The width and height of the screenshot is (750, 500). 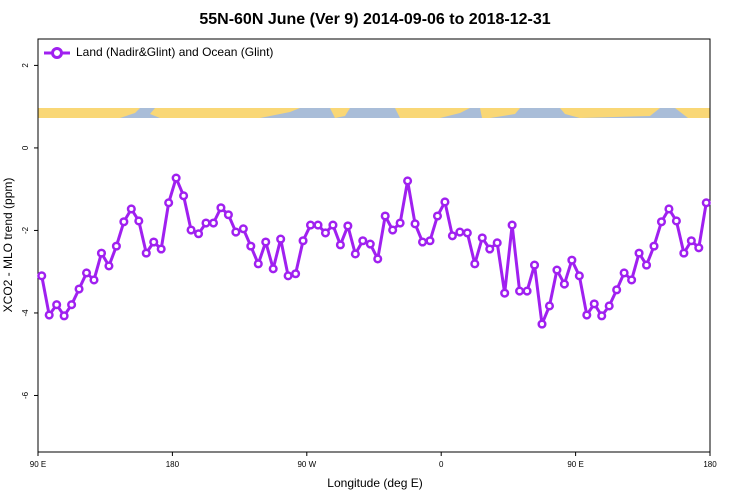 I want to click on y-tick-label: -4, so click(x=25, y=313).